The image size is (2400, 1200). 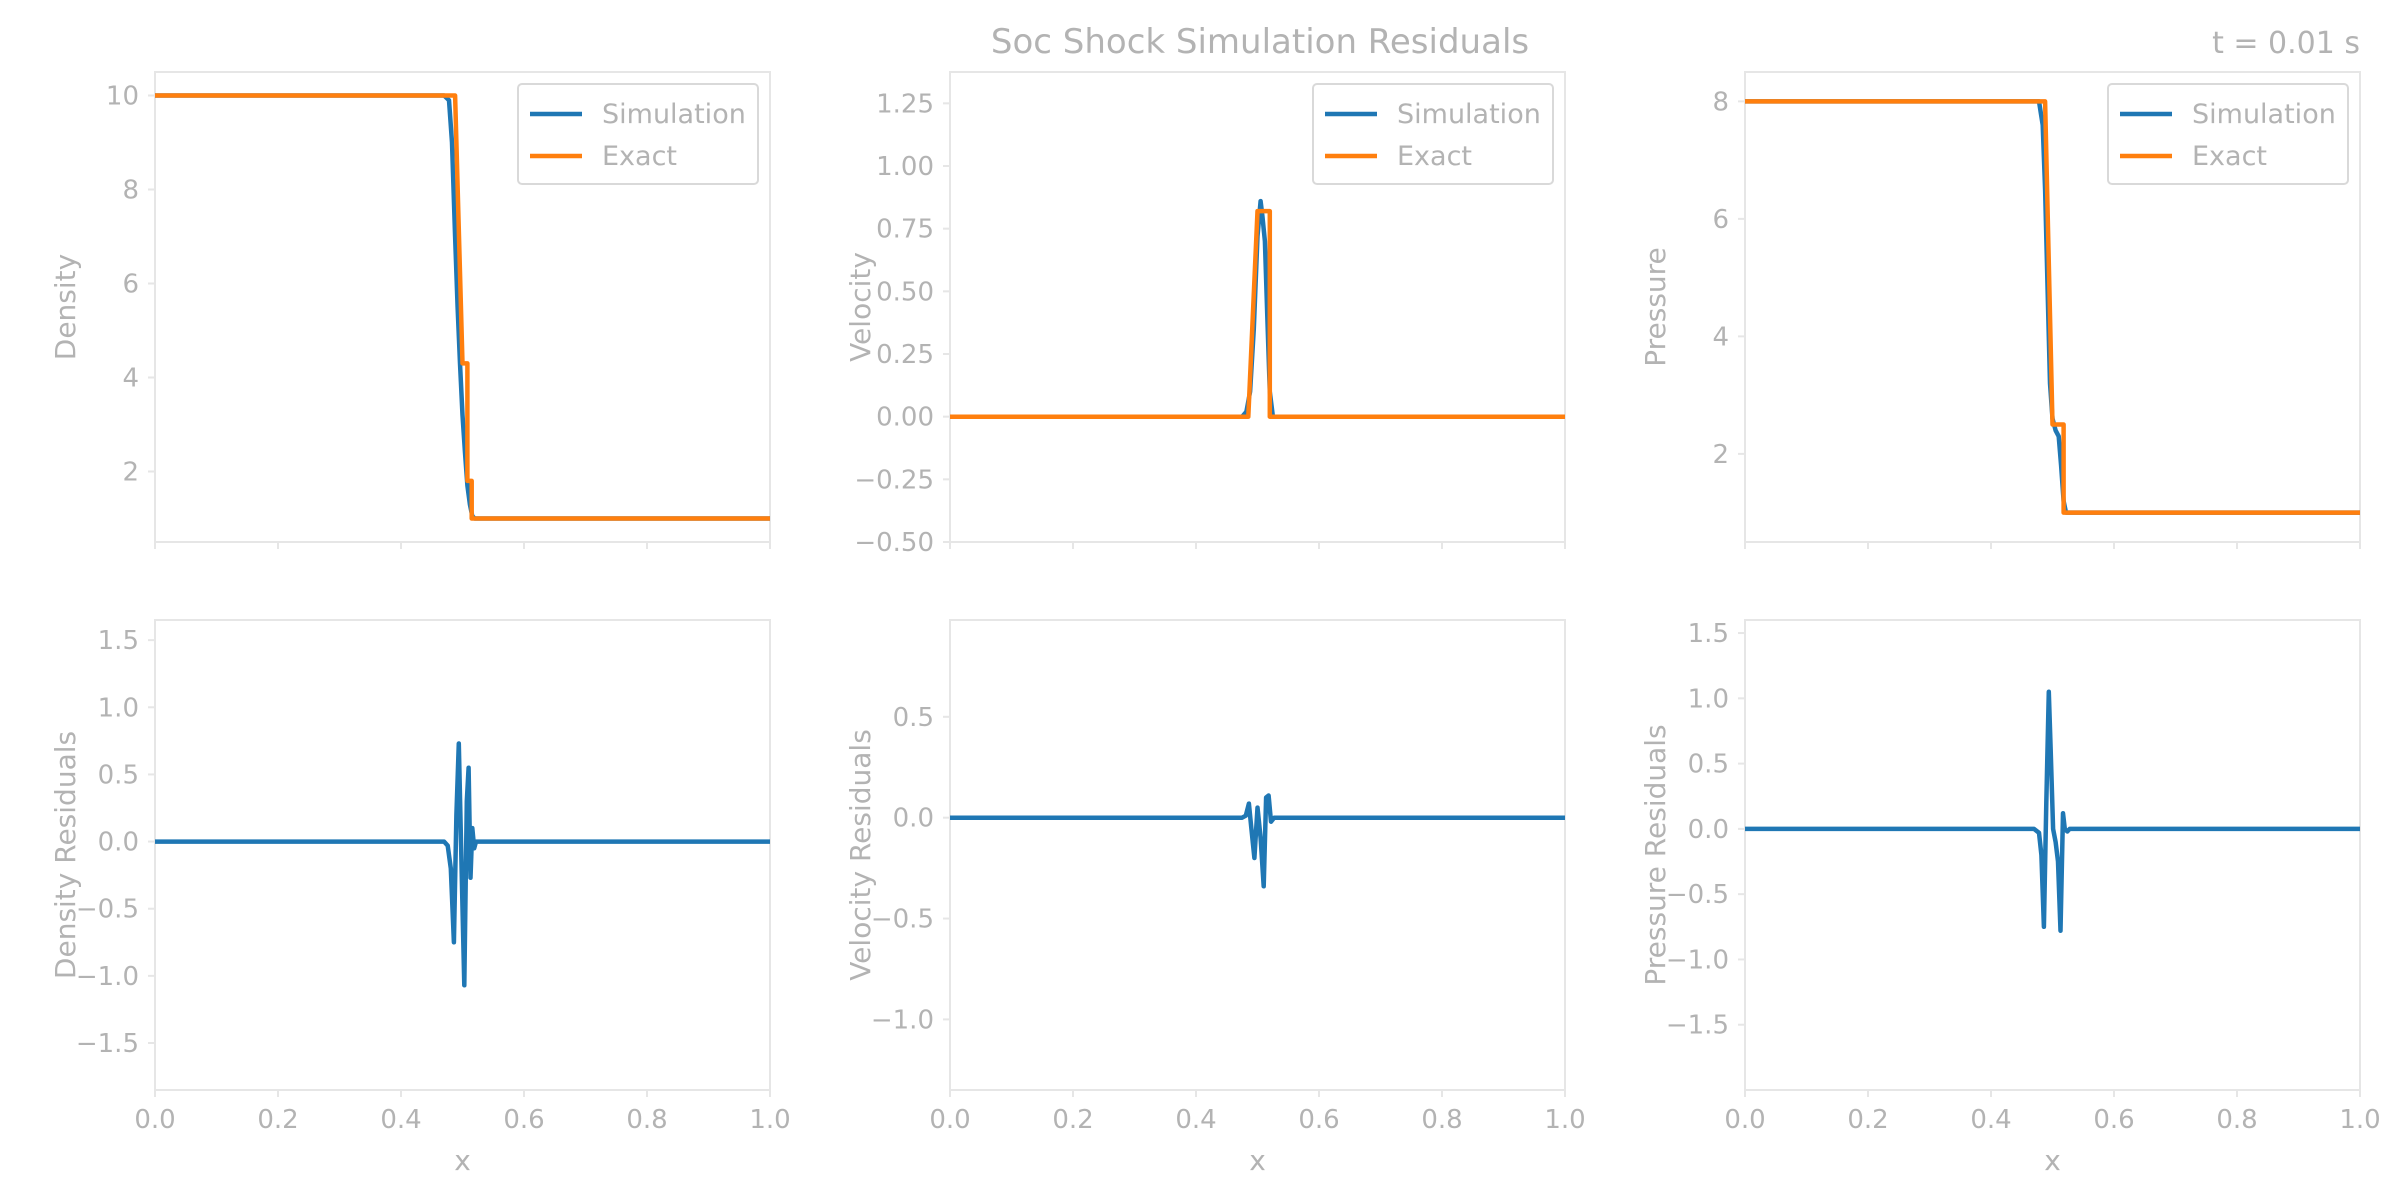 I want to click on panel-pressure: 2 4 6 8 Pressure Simulation Exact, so click(x=2000, y=310).